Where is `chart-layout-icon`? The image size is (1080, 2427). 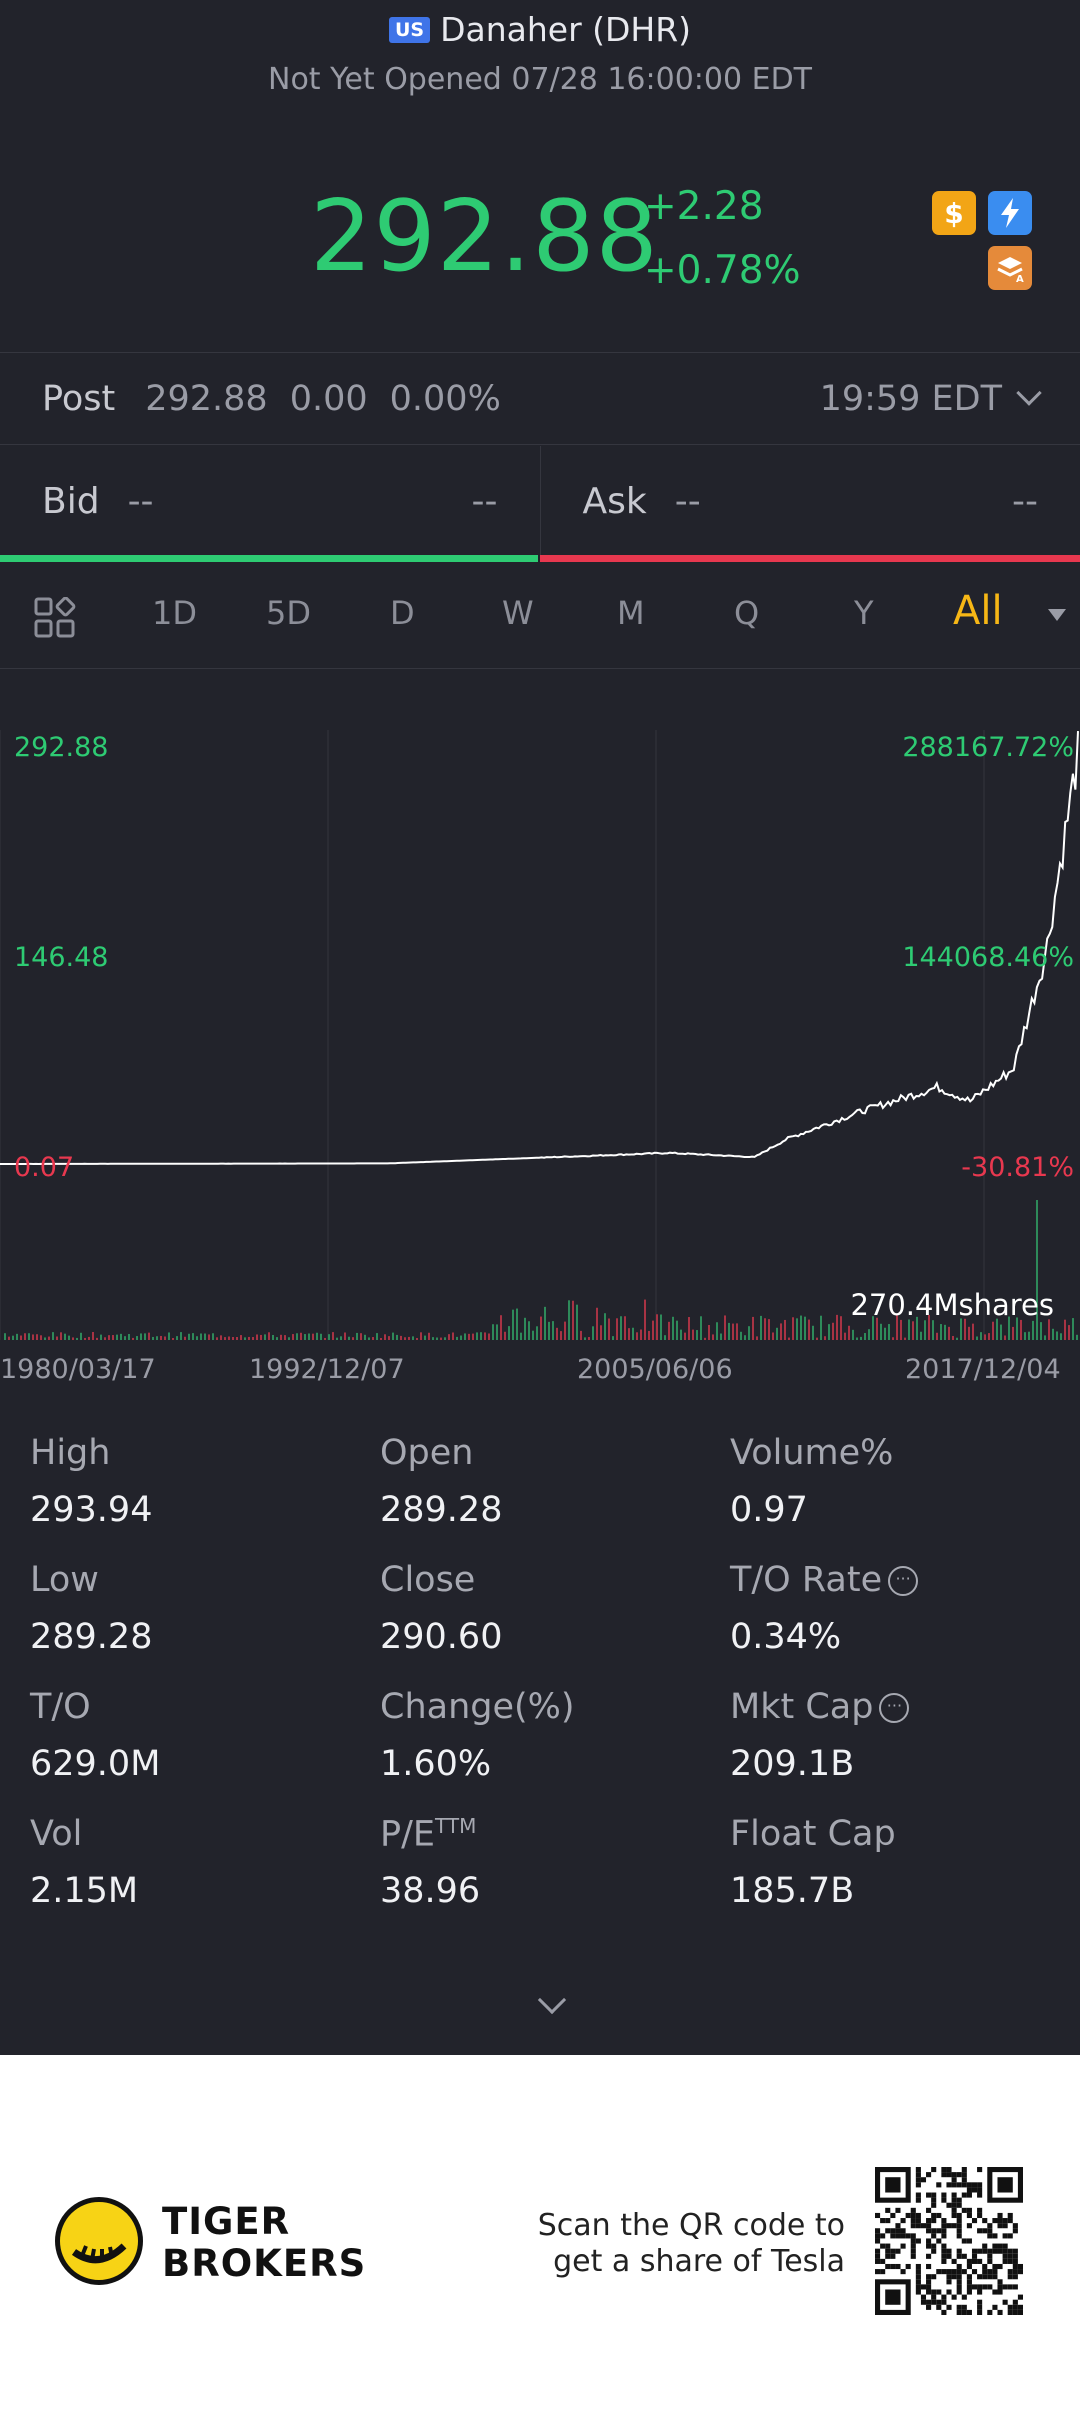 chart-layout-icon is located at coordinates (55, 618).